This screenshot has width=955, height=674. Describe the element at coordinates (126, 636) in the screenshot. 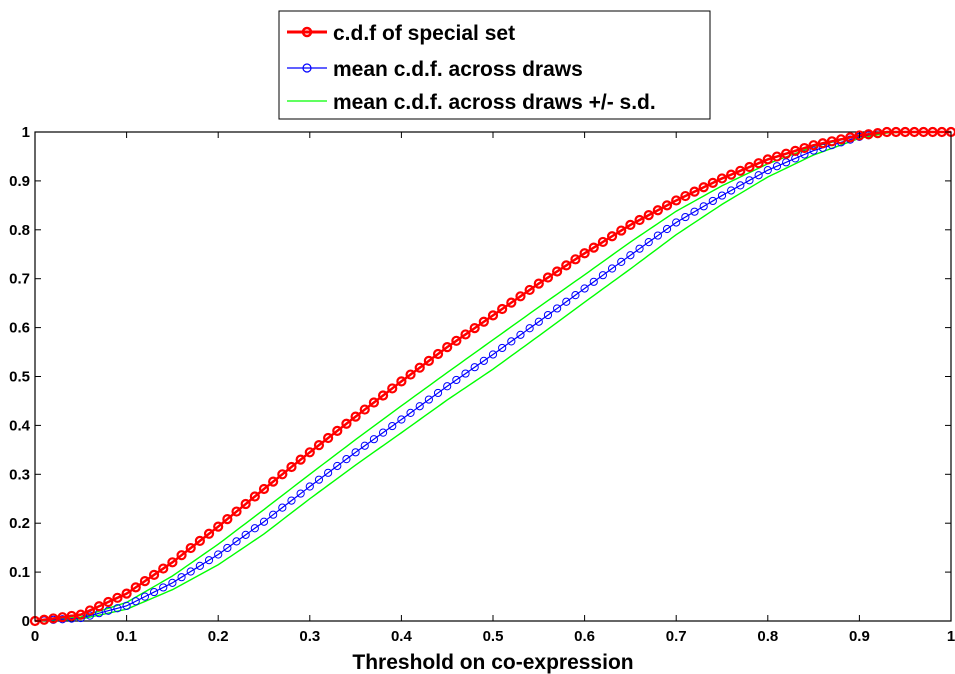

I see `x-tick-label: 0.1` at that location.